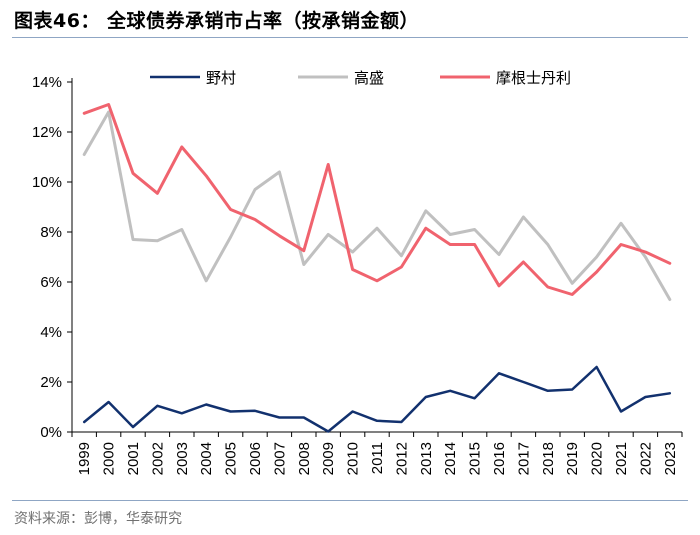  Describe the element at coordinates (475, 458) in the screenshot. I see `x-tick-label: 2015` at that location.